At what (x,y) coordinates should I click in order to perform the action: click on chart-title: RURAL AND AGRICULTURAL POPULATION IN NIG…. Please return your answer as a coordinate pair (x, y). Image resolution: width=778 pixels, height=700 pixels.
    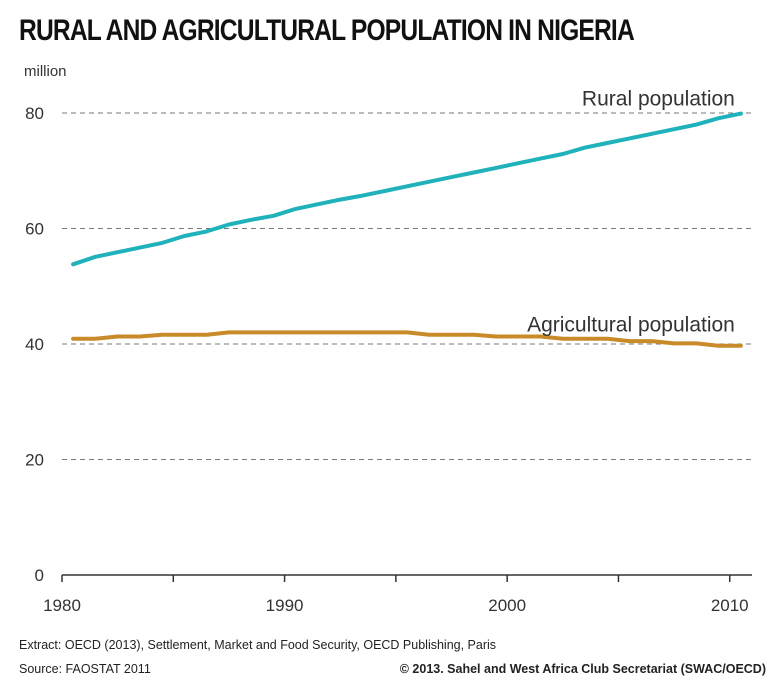
    Looking at the image, I should click on (327, 30).